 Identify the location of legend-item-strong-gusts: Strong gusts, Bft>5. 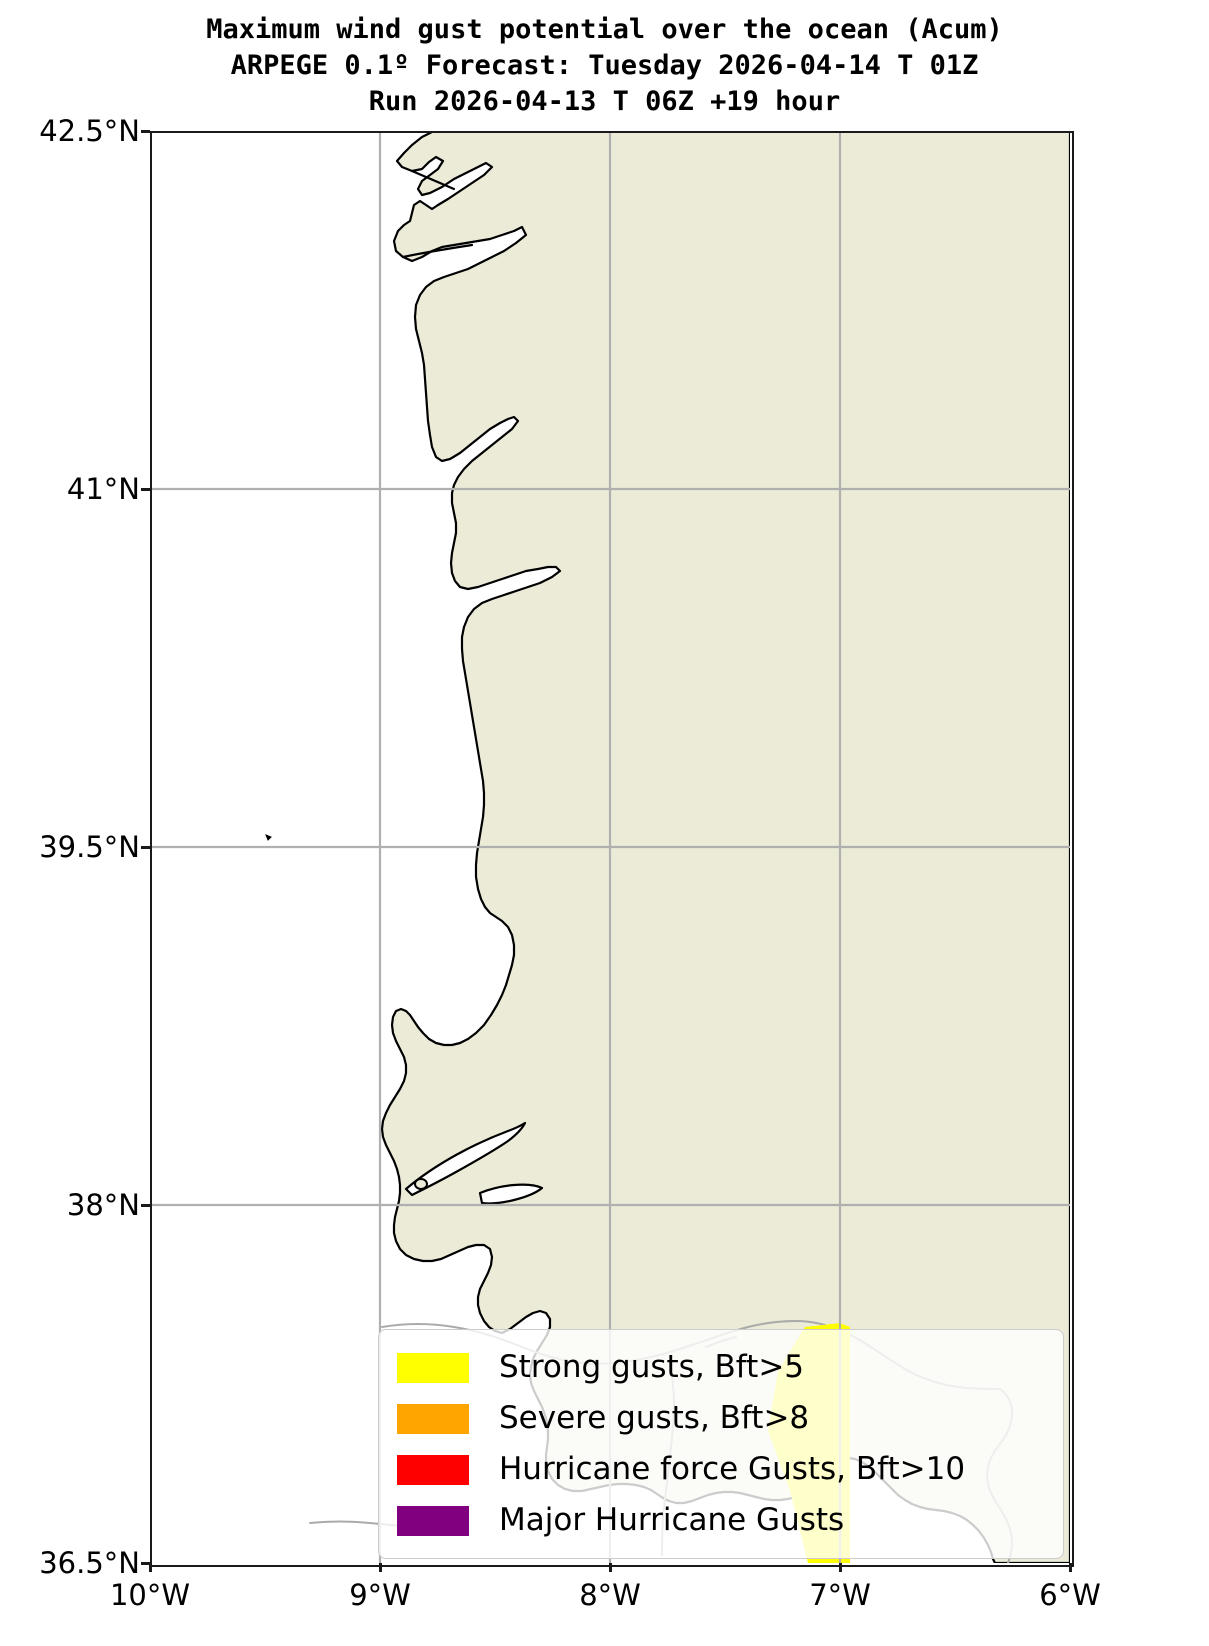
(722, 1367).